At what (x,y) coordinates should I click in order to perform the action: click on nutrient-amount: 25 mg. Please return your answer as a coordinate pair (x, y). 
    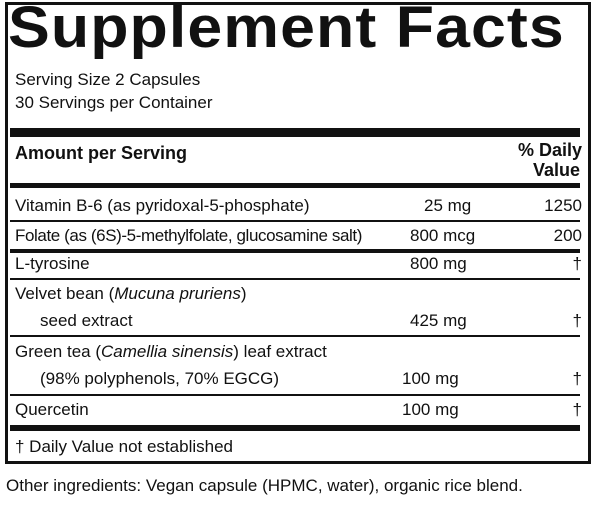
    Looking at the image, I should click on (448, 205).